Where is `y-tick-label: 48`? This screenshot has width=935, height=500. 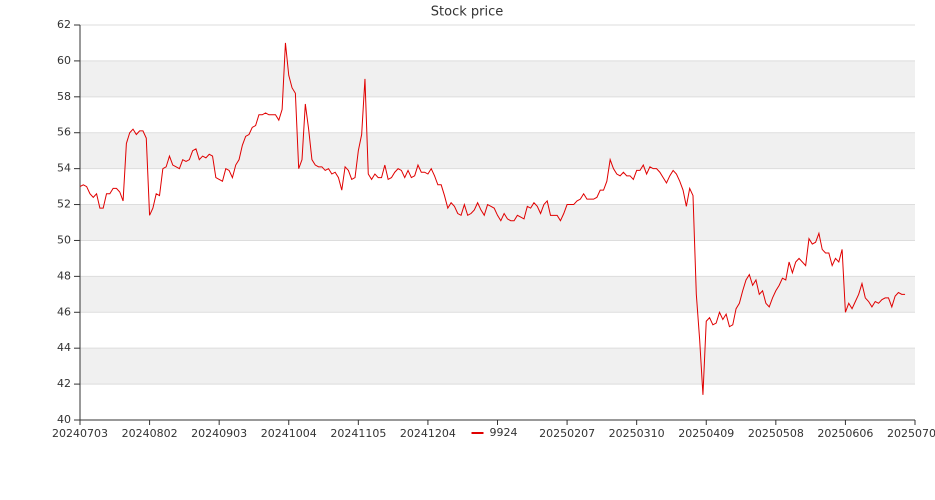 y-tick-label: 48 is located at coordinates (64, 275).